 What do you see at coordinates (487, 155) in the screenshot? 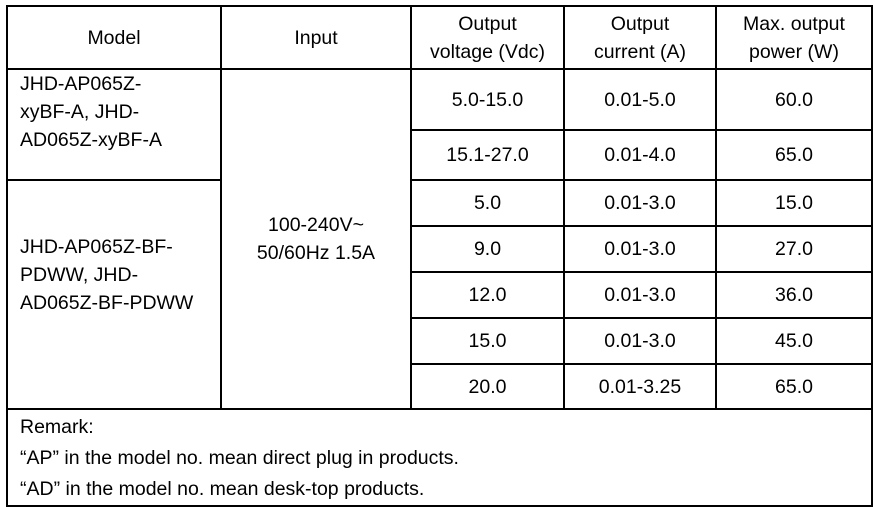
I see `voltage-cell: 15.1-27.0` at bounding box center [487, 155].